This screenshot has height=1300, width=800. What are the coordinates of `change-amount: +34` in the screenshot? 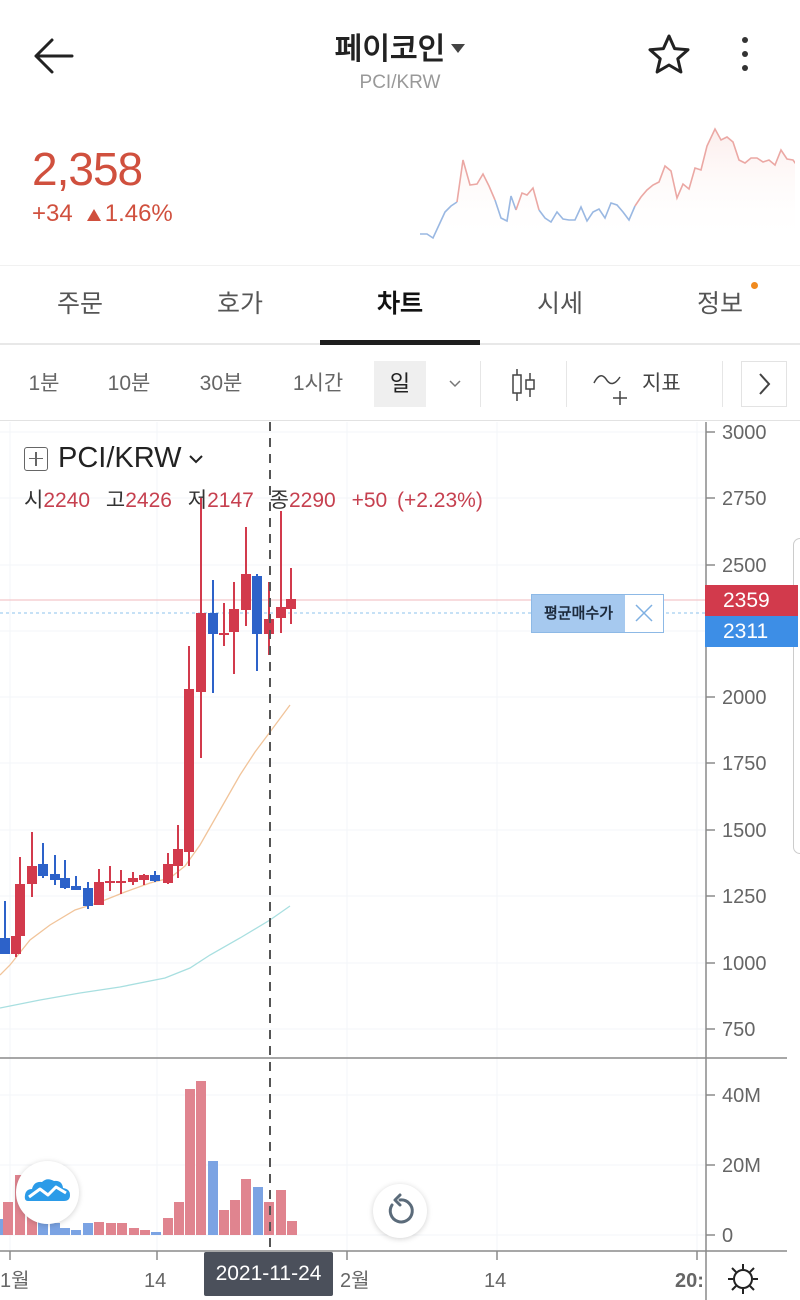 It's located at (52, 213).